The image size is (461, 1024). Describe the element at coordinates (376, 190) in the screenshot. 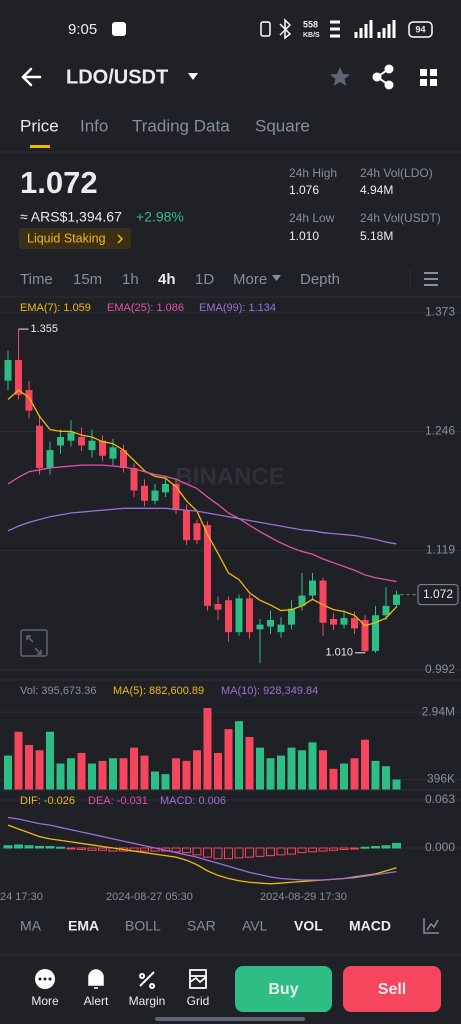

I see `stat-value: 4.94M` at that location.